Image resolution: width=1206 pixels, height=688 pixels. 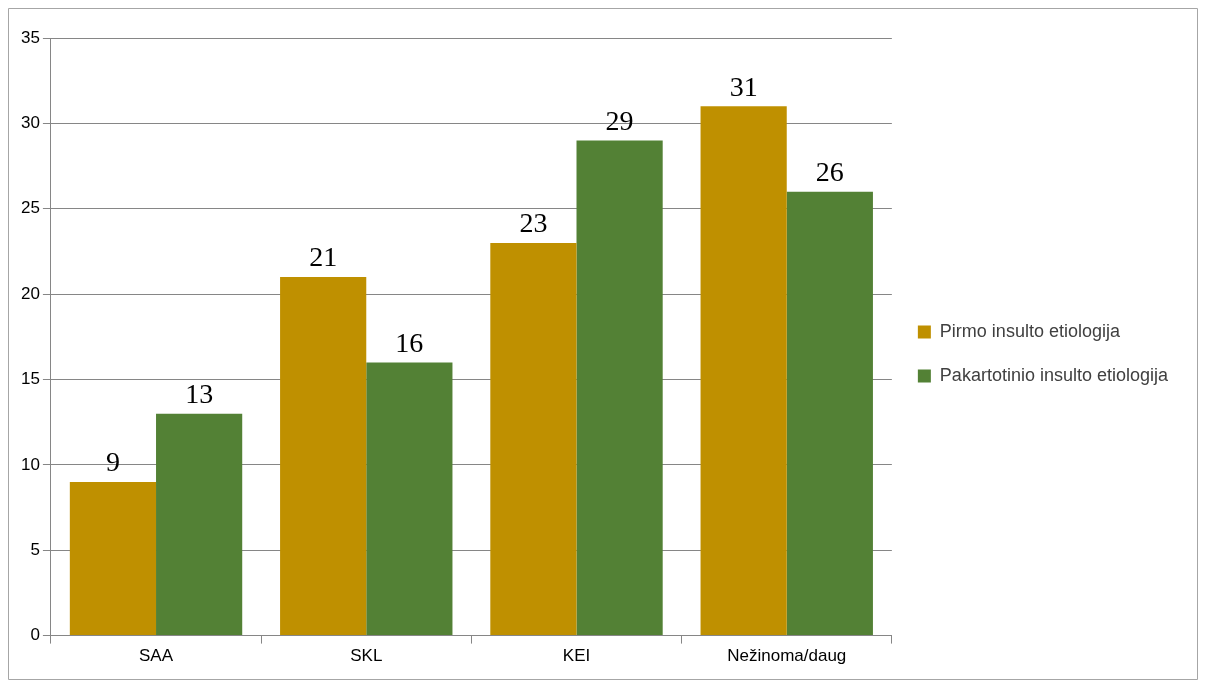 What do you see at coordinates (156, 656) in the screenshot?
I see `x-tick-label: SAA` at bounding box center [156, 656].